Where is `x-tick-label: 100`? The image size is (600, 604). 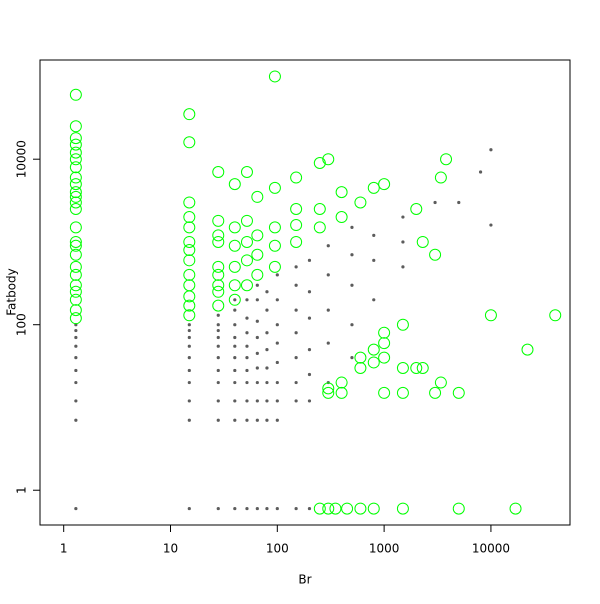 x-tick-label: 100 is located at coordinates (277, 549).